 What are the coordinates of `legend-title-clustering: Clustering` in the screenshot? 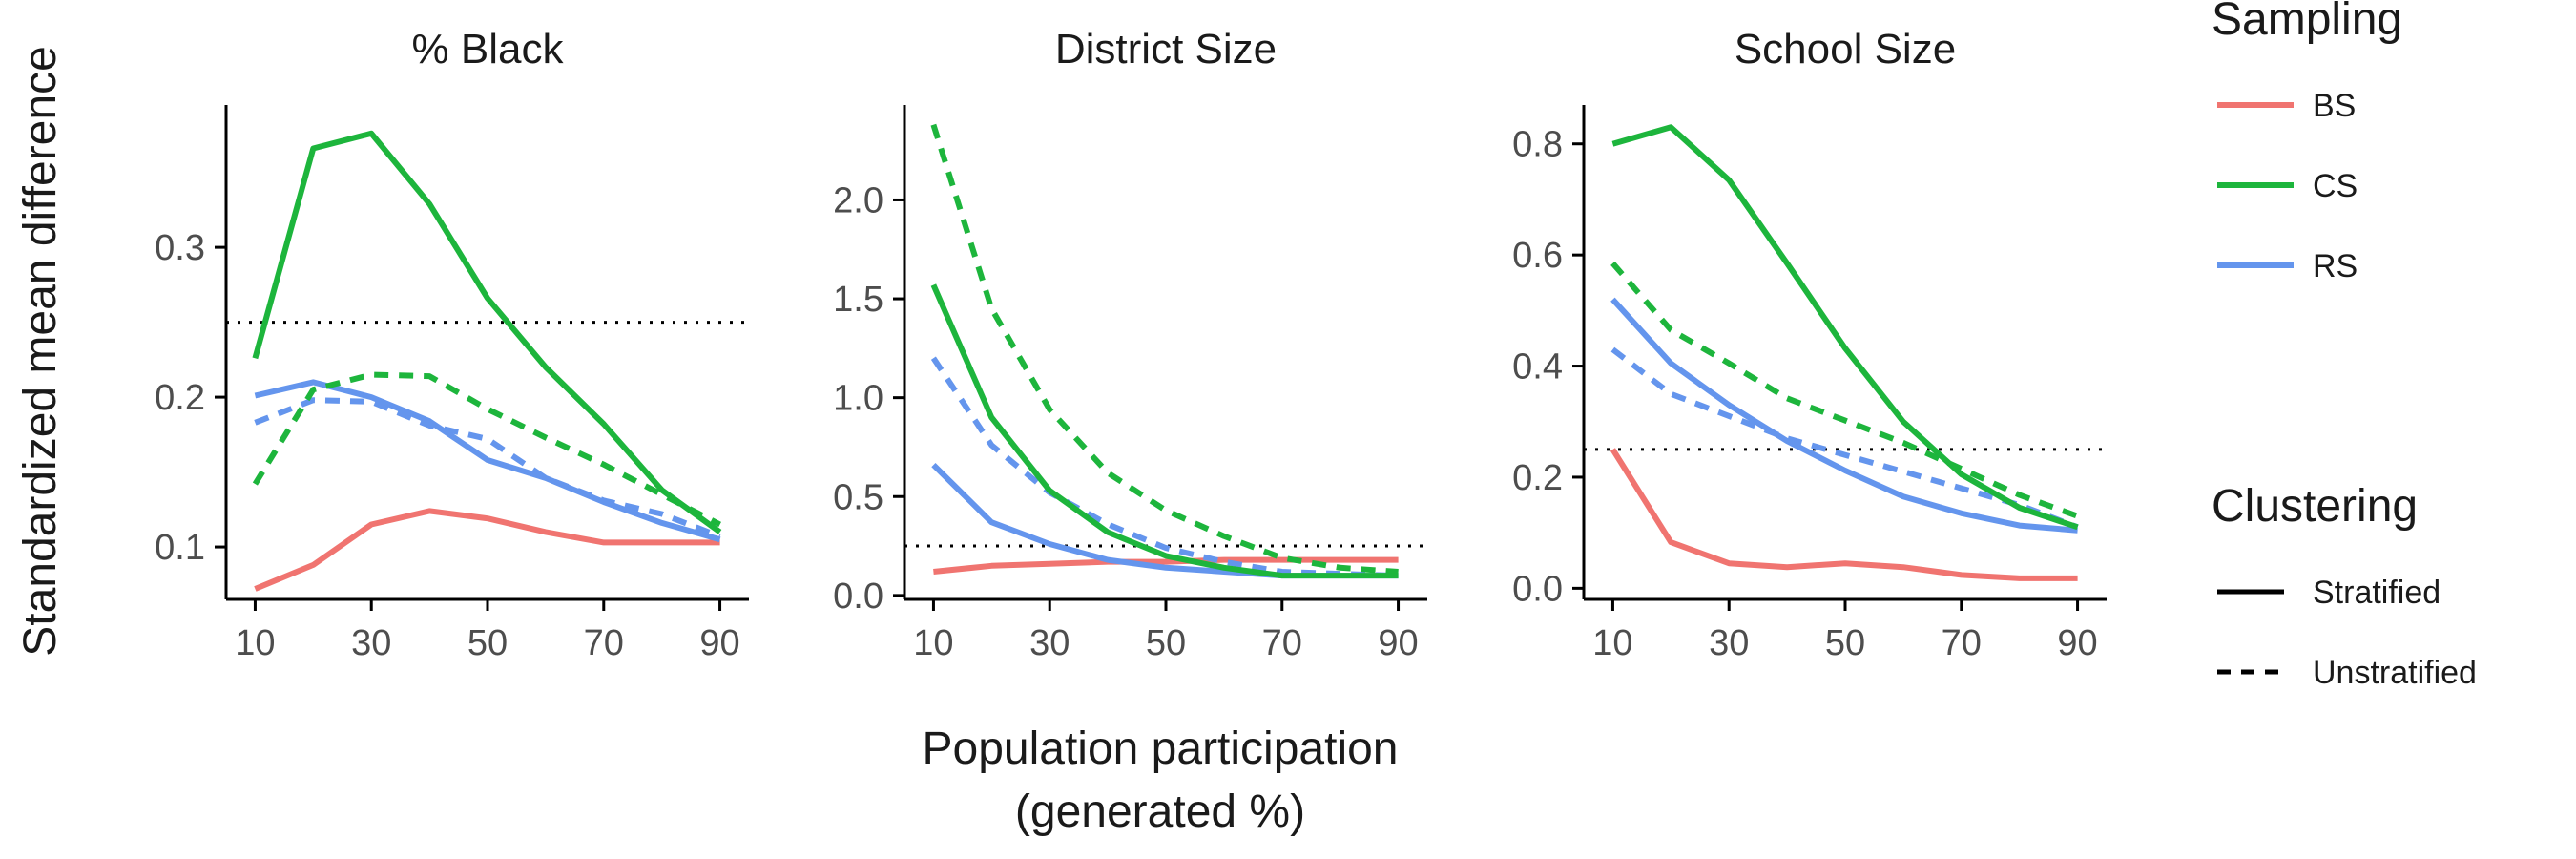 It's located at (2315, 506).